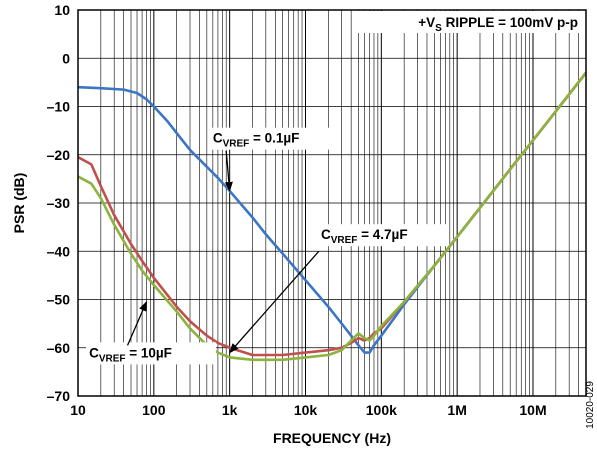 The width and height of the screenshot is (597, 454). I want to click on y-tick-label: 0, so click(66, 58).